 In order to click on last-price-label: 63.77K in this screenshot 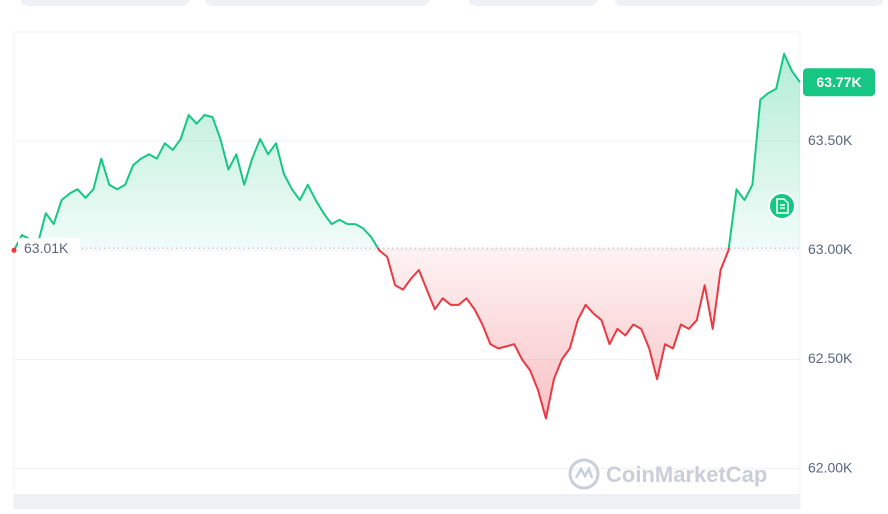, I will do `click(838, 82)`.